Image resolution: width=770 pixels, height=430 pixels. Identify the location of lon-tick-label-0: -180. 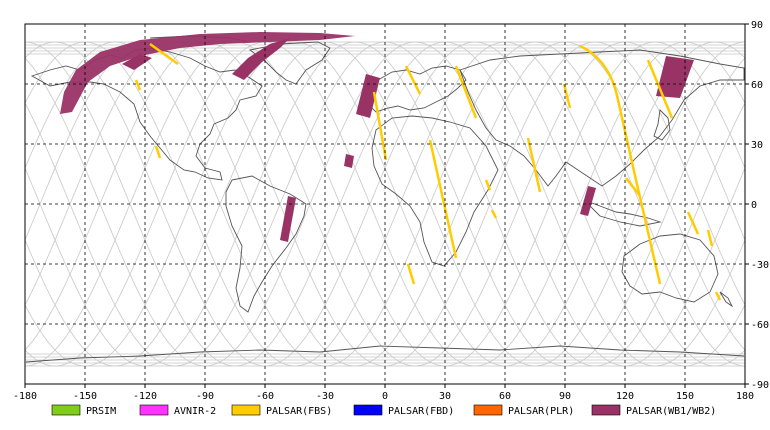
(25, 396).